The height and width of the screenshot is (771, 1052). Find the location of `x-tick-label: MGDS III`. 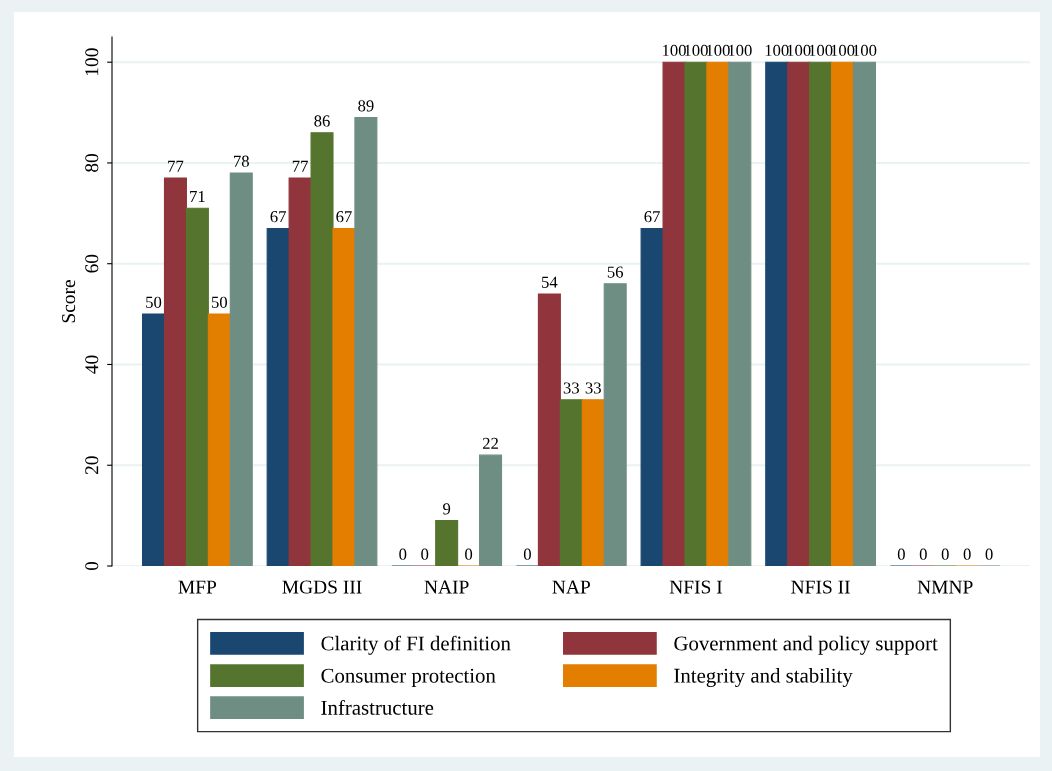

x-tick-label: MGDS III is located at coordinates (322, 587).